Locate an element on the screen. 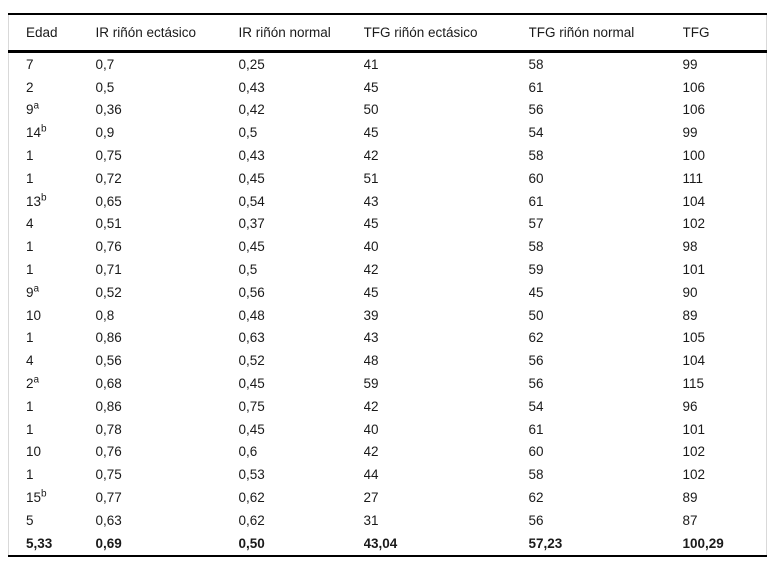 This screenshot has height=568, width=774. col-header-tfg-rinon-normal: TFG riñón normal is located at coordinates (605, 33).